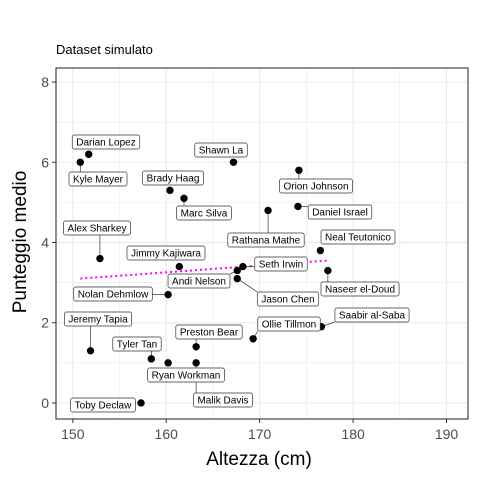 The height and width of the screenshot is (480, 480). Describe the element at coordinates (73, 434) in the screenshot. I see `x-tick-label: 150` at that location.